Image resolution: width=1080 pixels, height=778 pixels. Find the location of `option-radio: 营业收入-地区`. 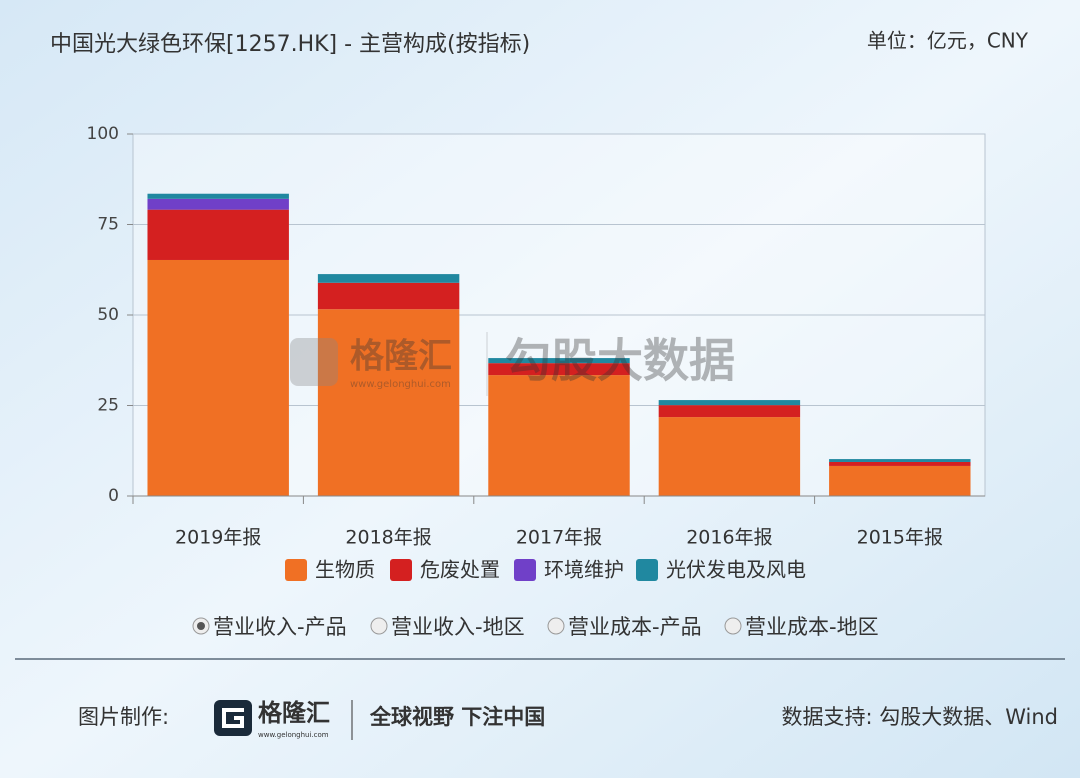

option-radio: 营业收入-地区 is located at coordinates (447, 627).